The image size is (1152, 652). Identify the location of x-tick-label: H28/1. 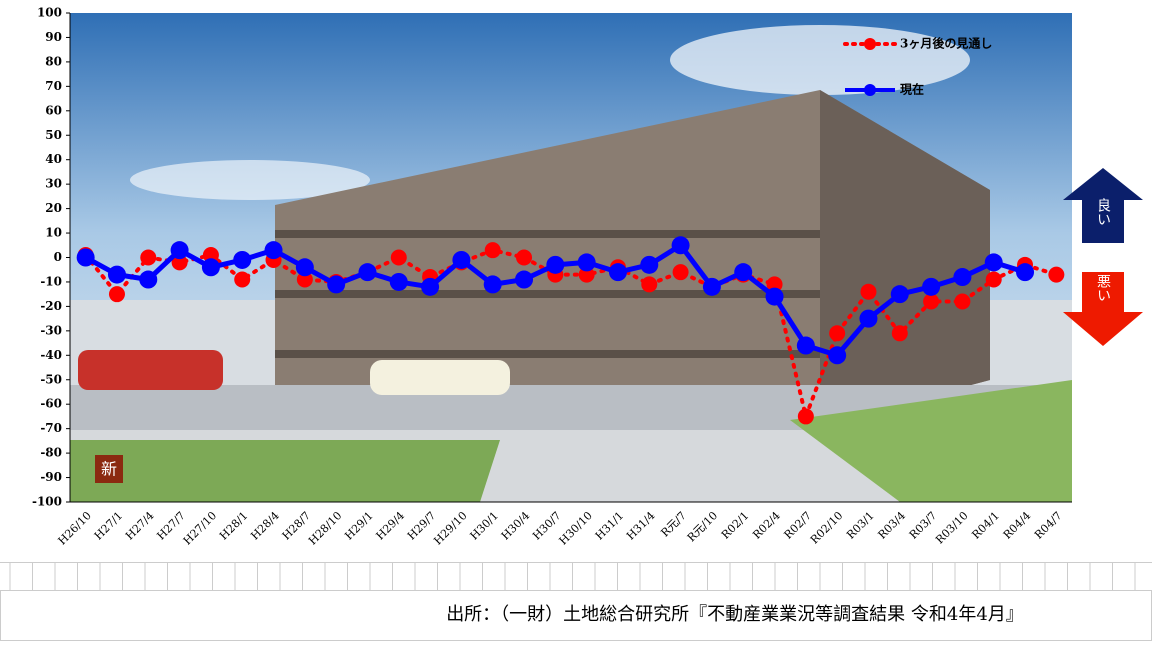
(233, 525).